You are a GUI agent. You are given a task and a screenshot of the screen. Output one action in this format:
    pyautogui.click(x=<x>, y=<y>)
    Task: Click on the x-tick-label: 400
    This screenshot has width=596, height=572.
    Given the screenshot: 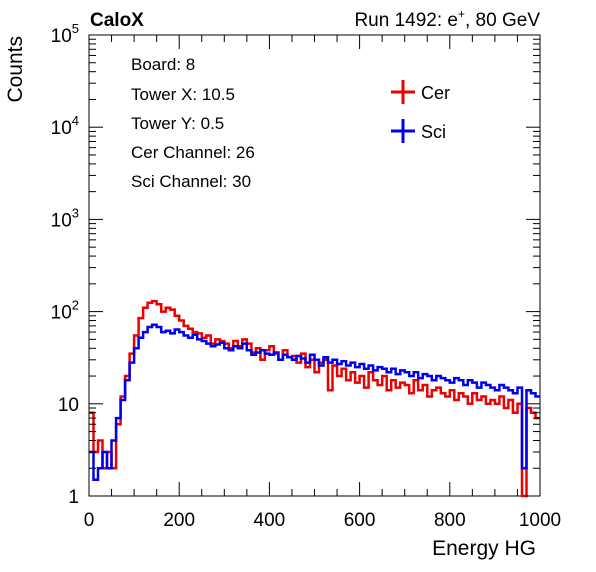 What is the action you would take?
    pyautogui.click(x=270, y=520)
    